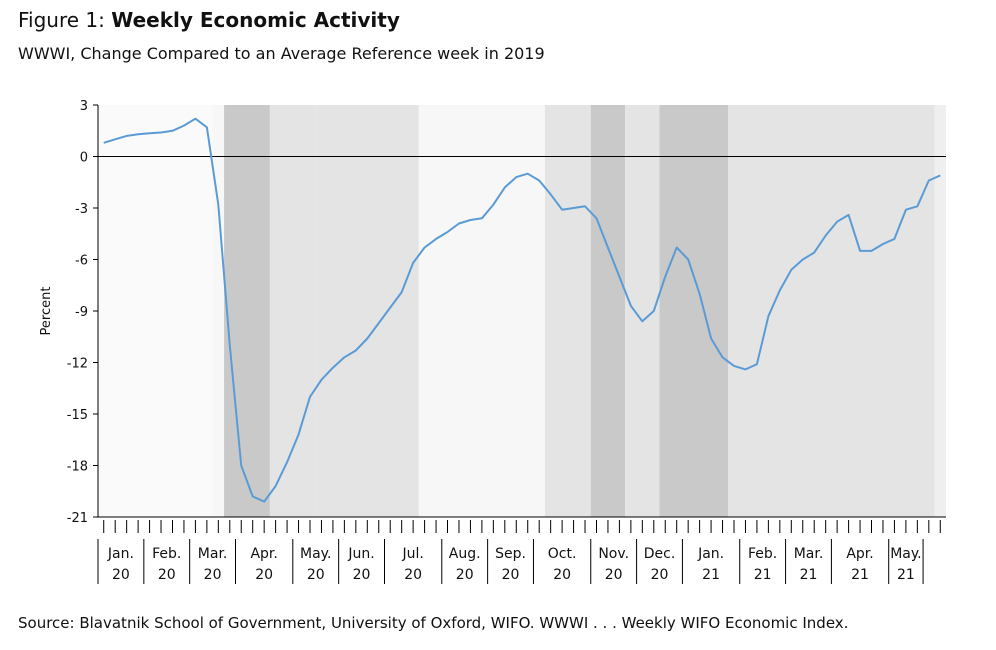 Image resolution: width=996 pixels, height=650 pixels. What do you see at coordinates (562, 554) in the screenshot?
I see `x-tick-label-month: Oct.` at bounding box center [562, 554].